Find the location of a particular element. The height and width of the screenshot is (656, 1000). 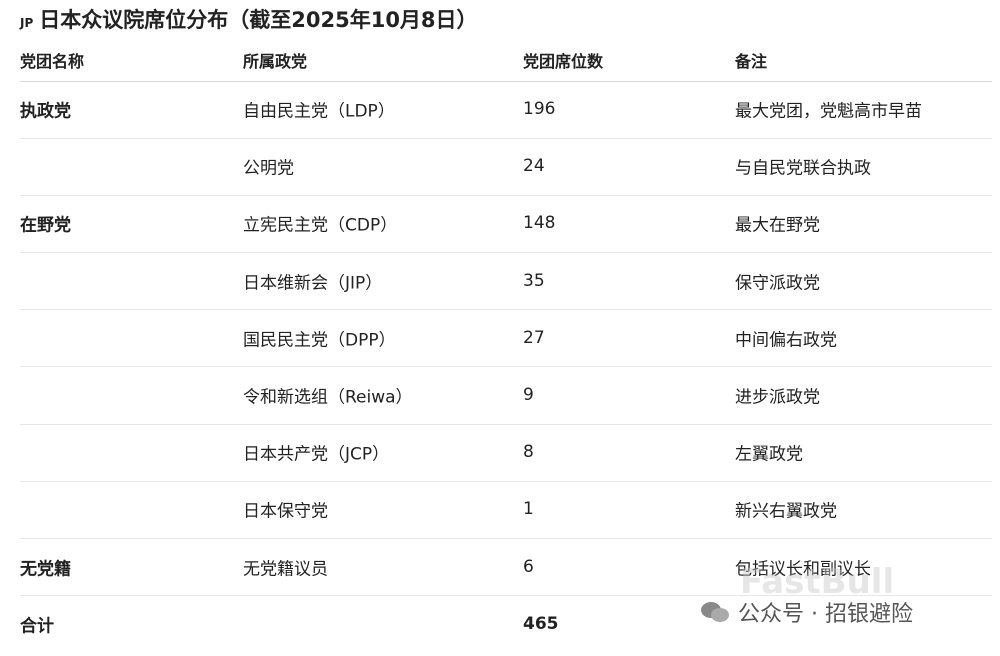

table-cell: 左翼政党 is located at coordinates (769, 454).